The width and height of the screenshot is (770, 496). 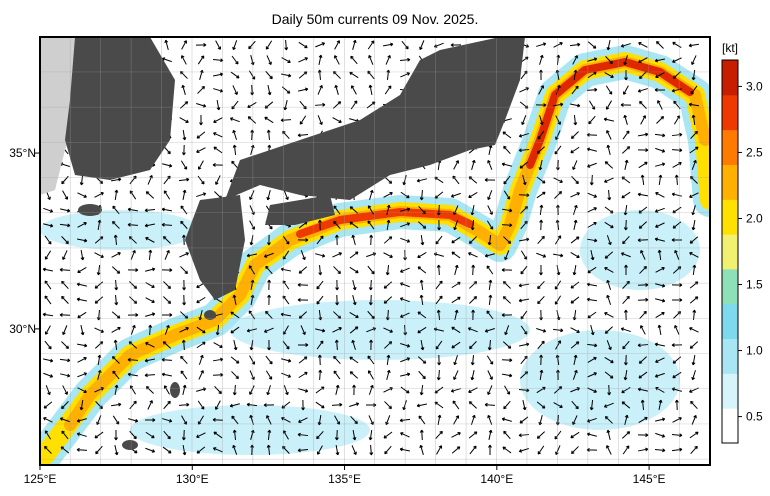 I want to click on y-tick-label: 30°N, so click(x=22, y=329).